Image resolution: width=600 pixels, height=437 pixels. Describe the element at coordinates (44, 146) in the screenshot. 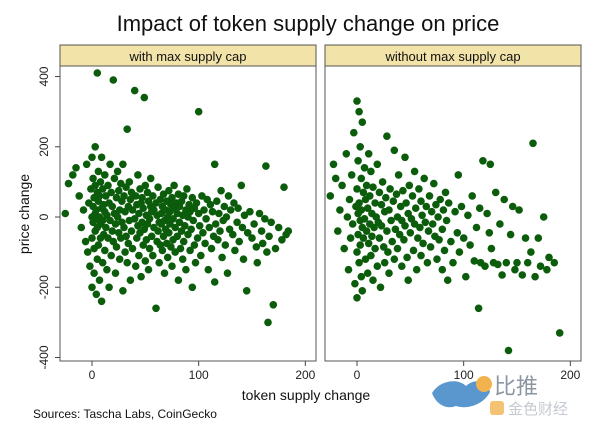

I see `y-tick-label: 200` at that location.